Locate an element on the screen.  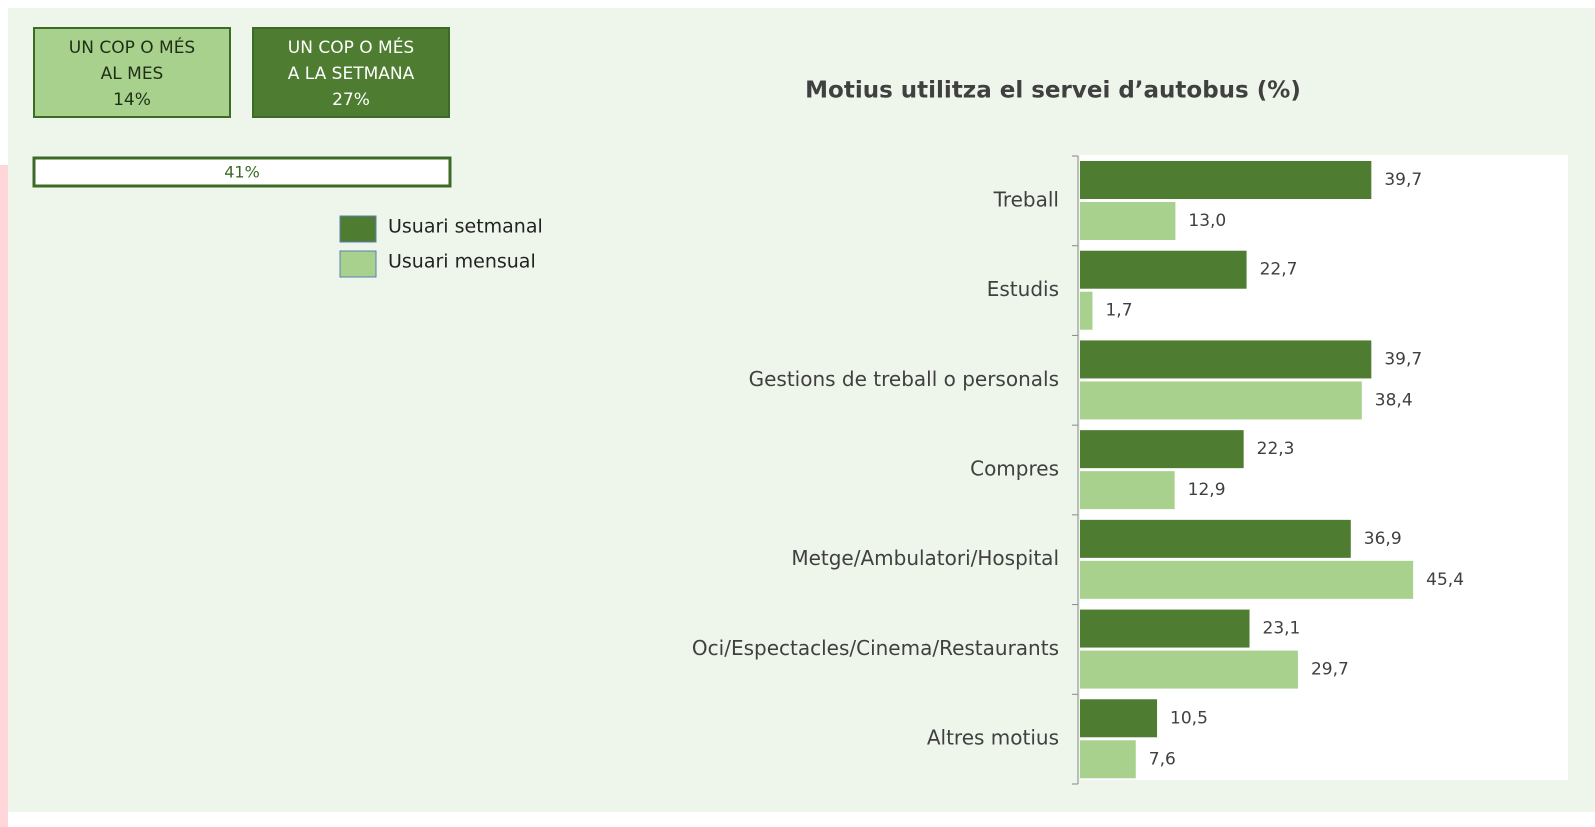
summary-box-text: 14% is located at coordinates (132, 100).